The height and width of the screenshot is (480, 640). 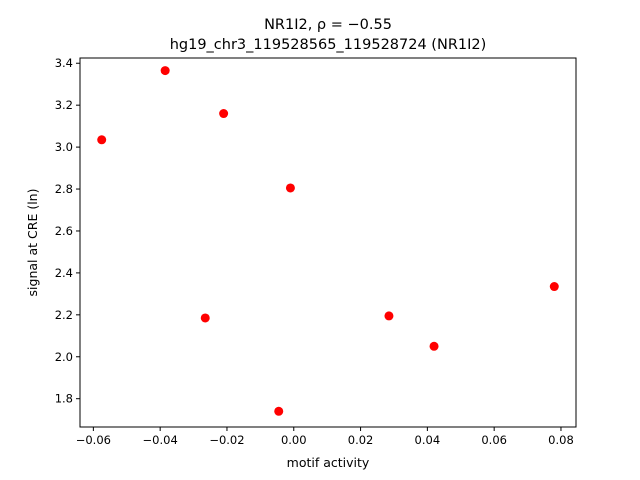 I want to click on x-axis: −0.06 −0.04 −0.02 0.00 0.02 0.04 0.06 0.08, so click(x=325, y=437).